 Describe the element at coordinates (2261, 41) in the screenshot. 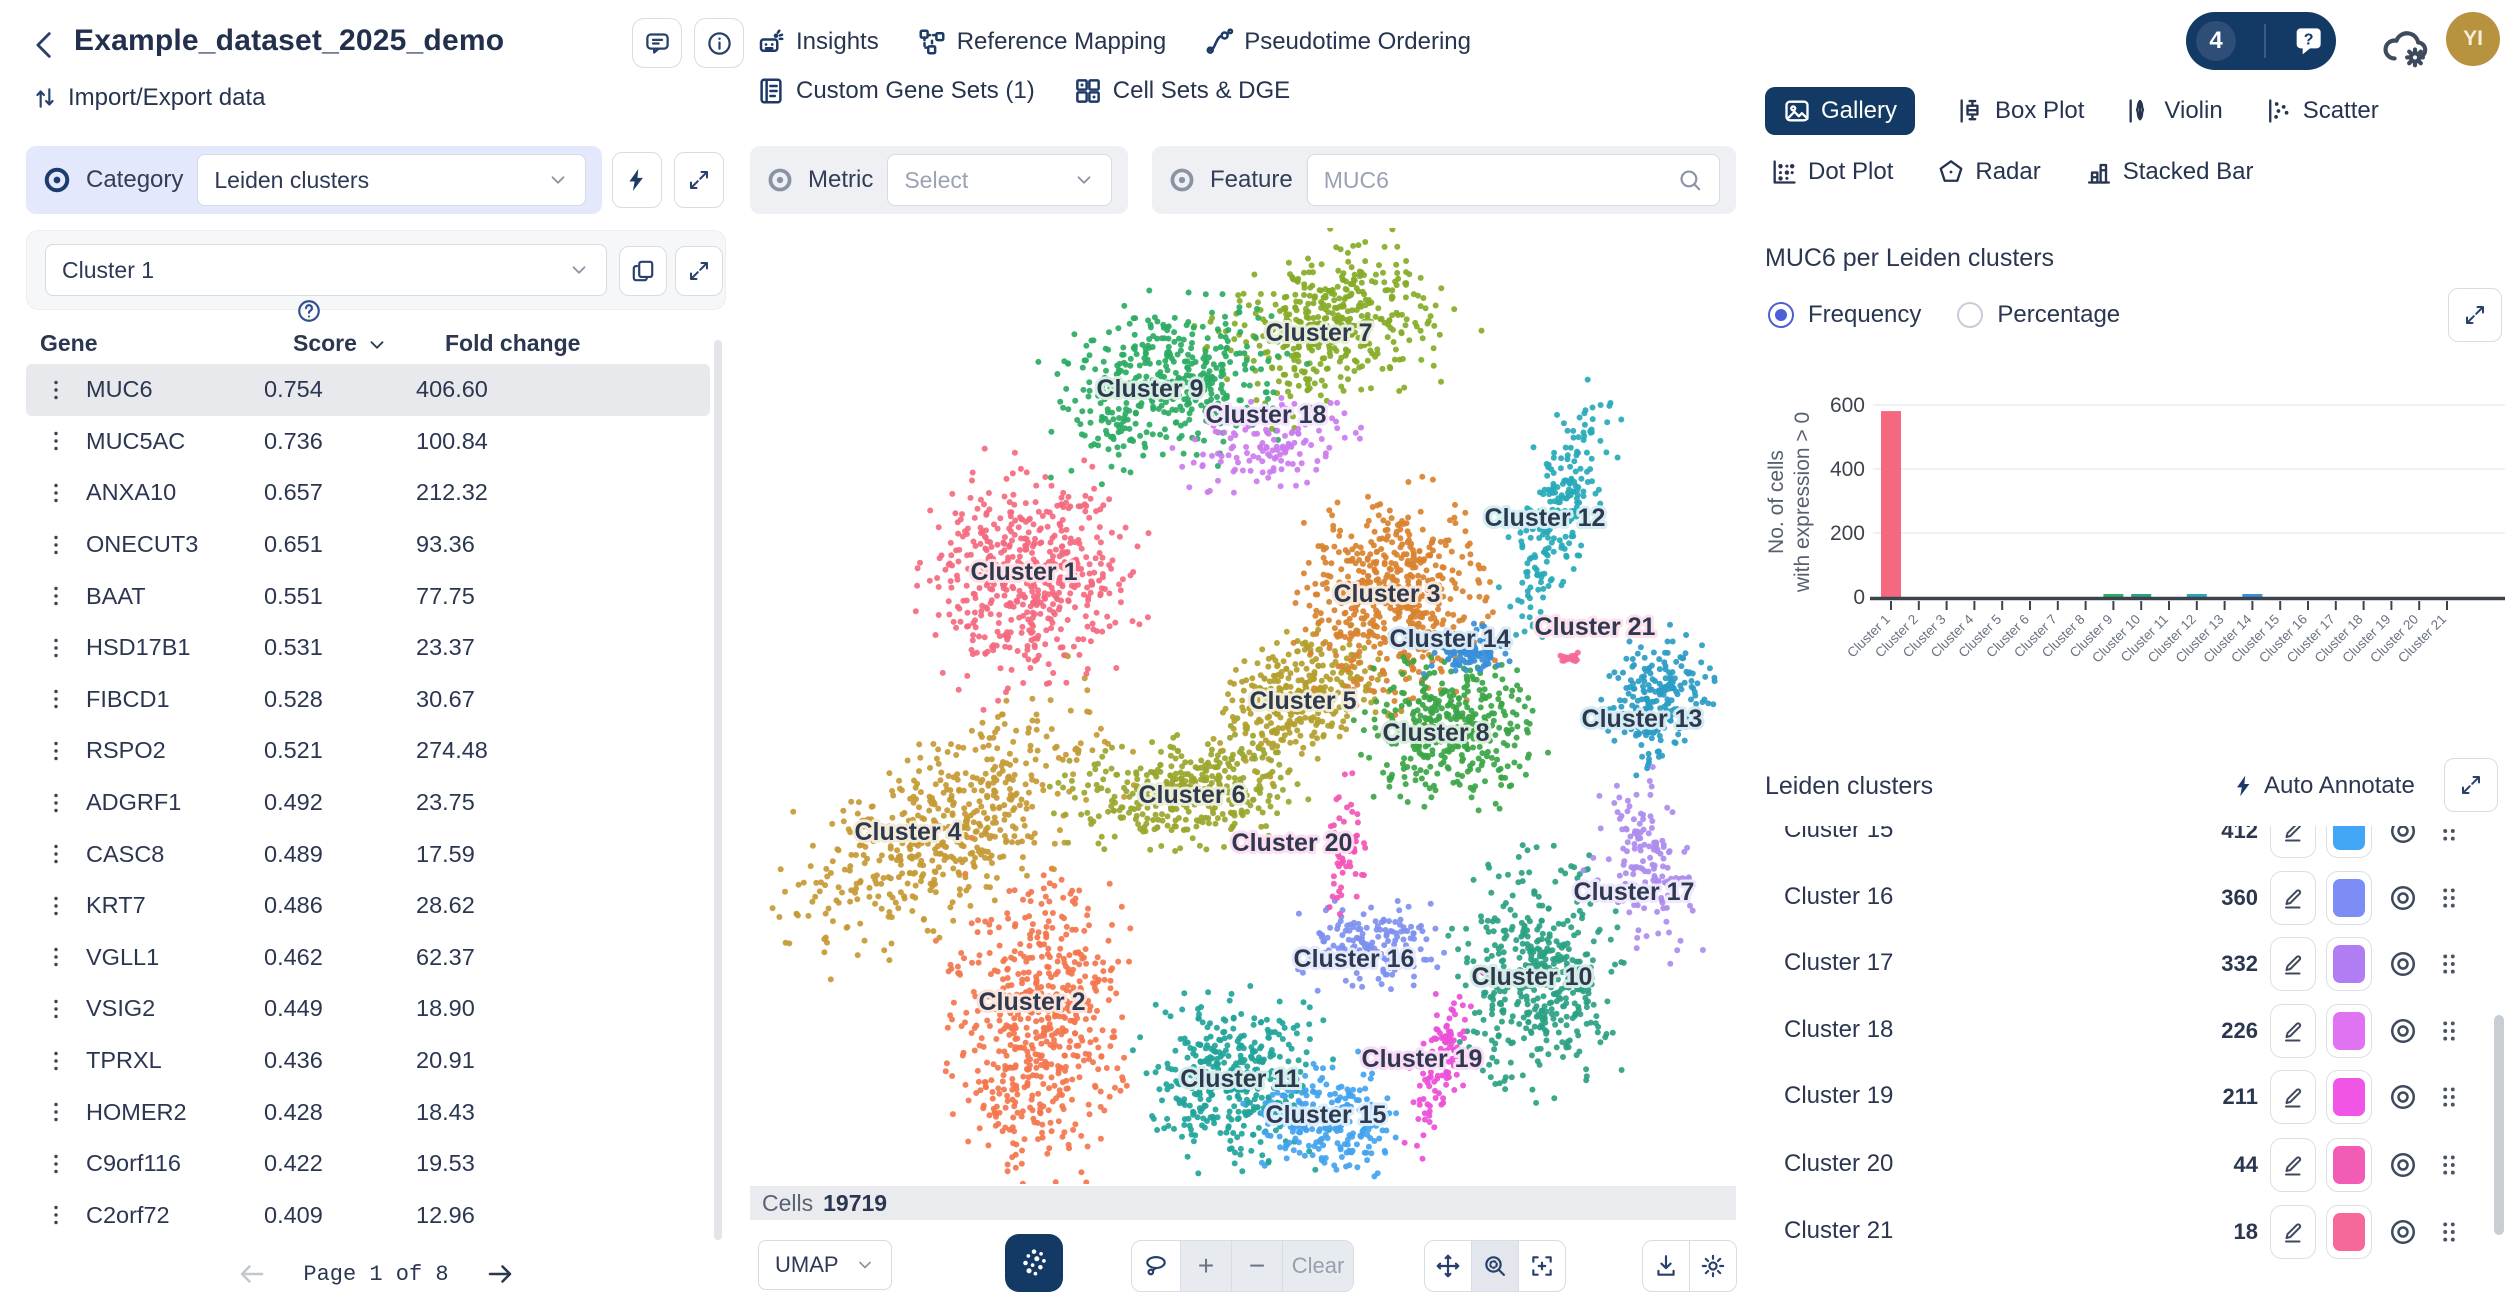

I see `help-pill: 4 ?` at that location.